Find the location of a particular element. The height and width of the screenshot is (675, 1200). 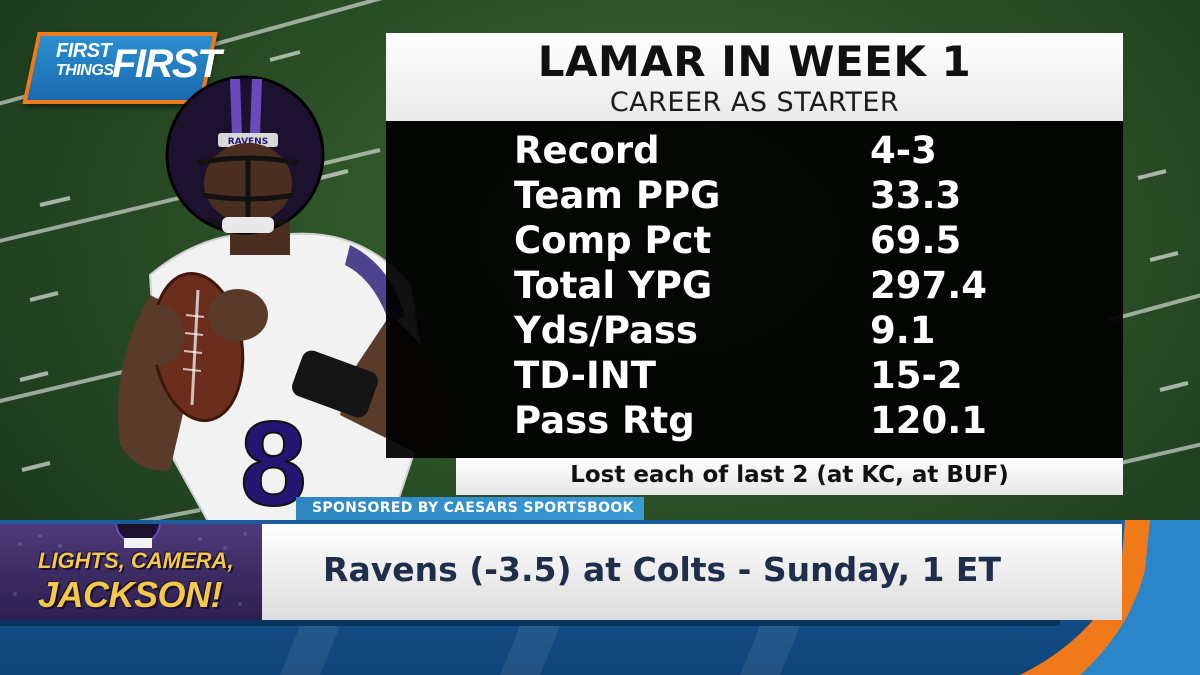

show-logo: FIRST THINGS FIRST is located at coordinates (122, 69).